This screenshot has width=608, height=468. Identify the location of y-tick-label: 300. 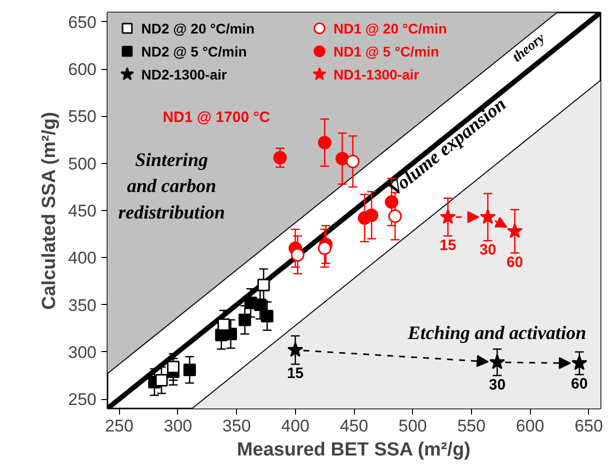
(82, 352).